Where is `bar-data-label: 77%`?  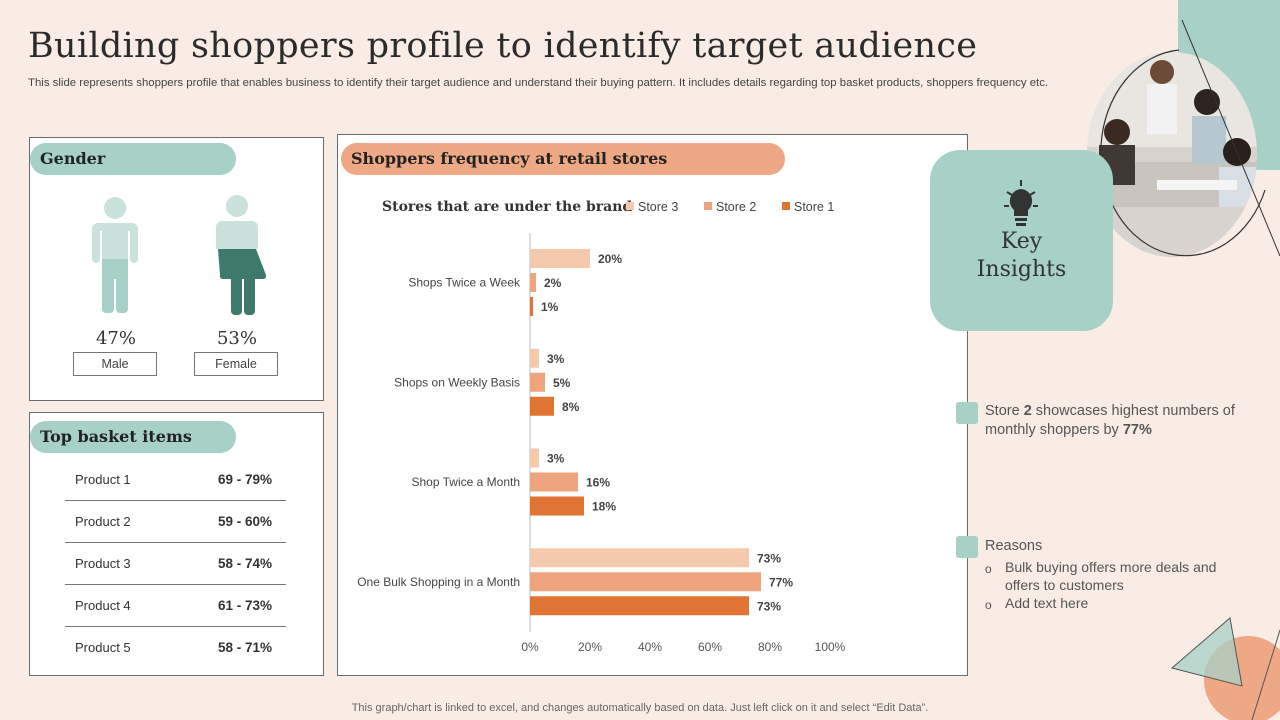 bar-data-label: 77% is located at coordinates (781, 582).